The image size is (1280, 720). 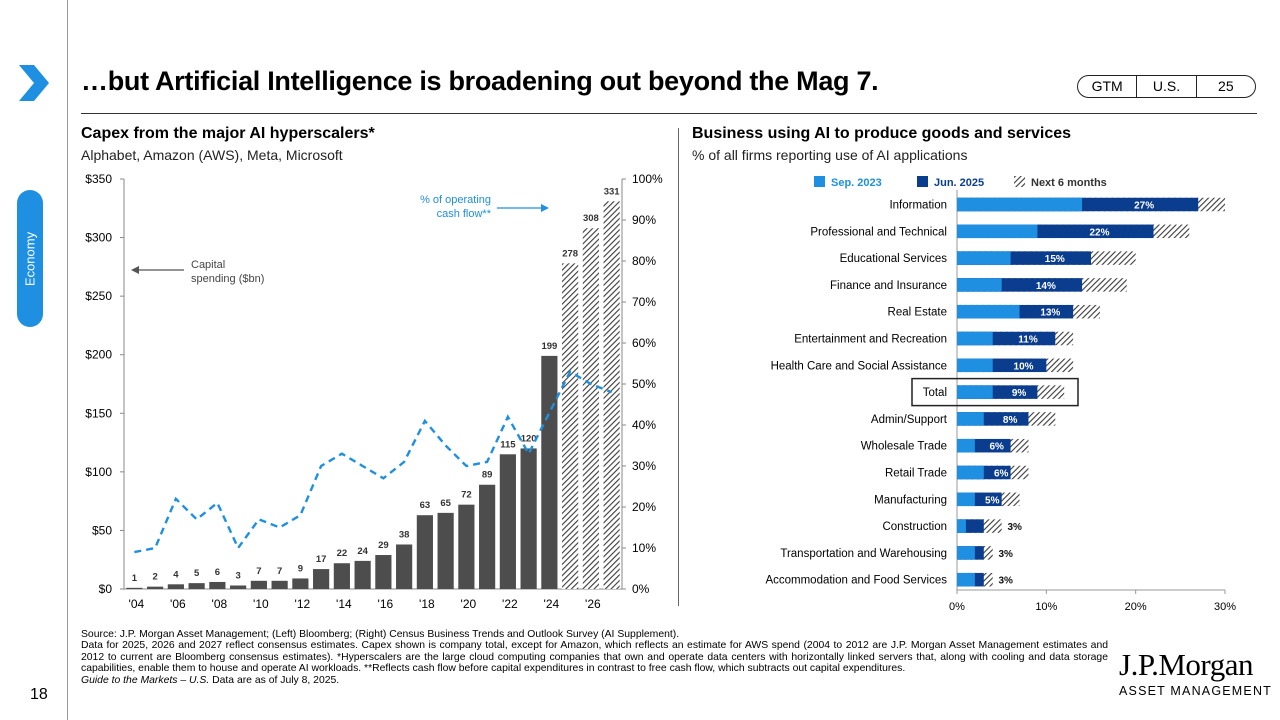 I want to click on x-tick-label: '04, so click(x=137, y=604).